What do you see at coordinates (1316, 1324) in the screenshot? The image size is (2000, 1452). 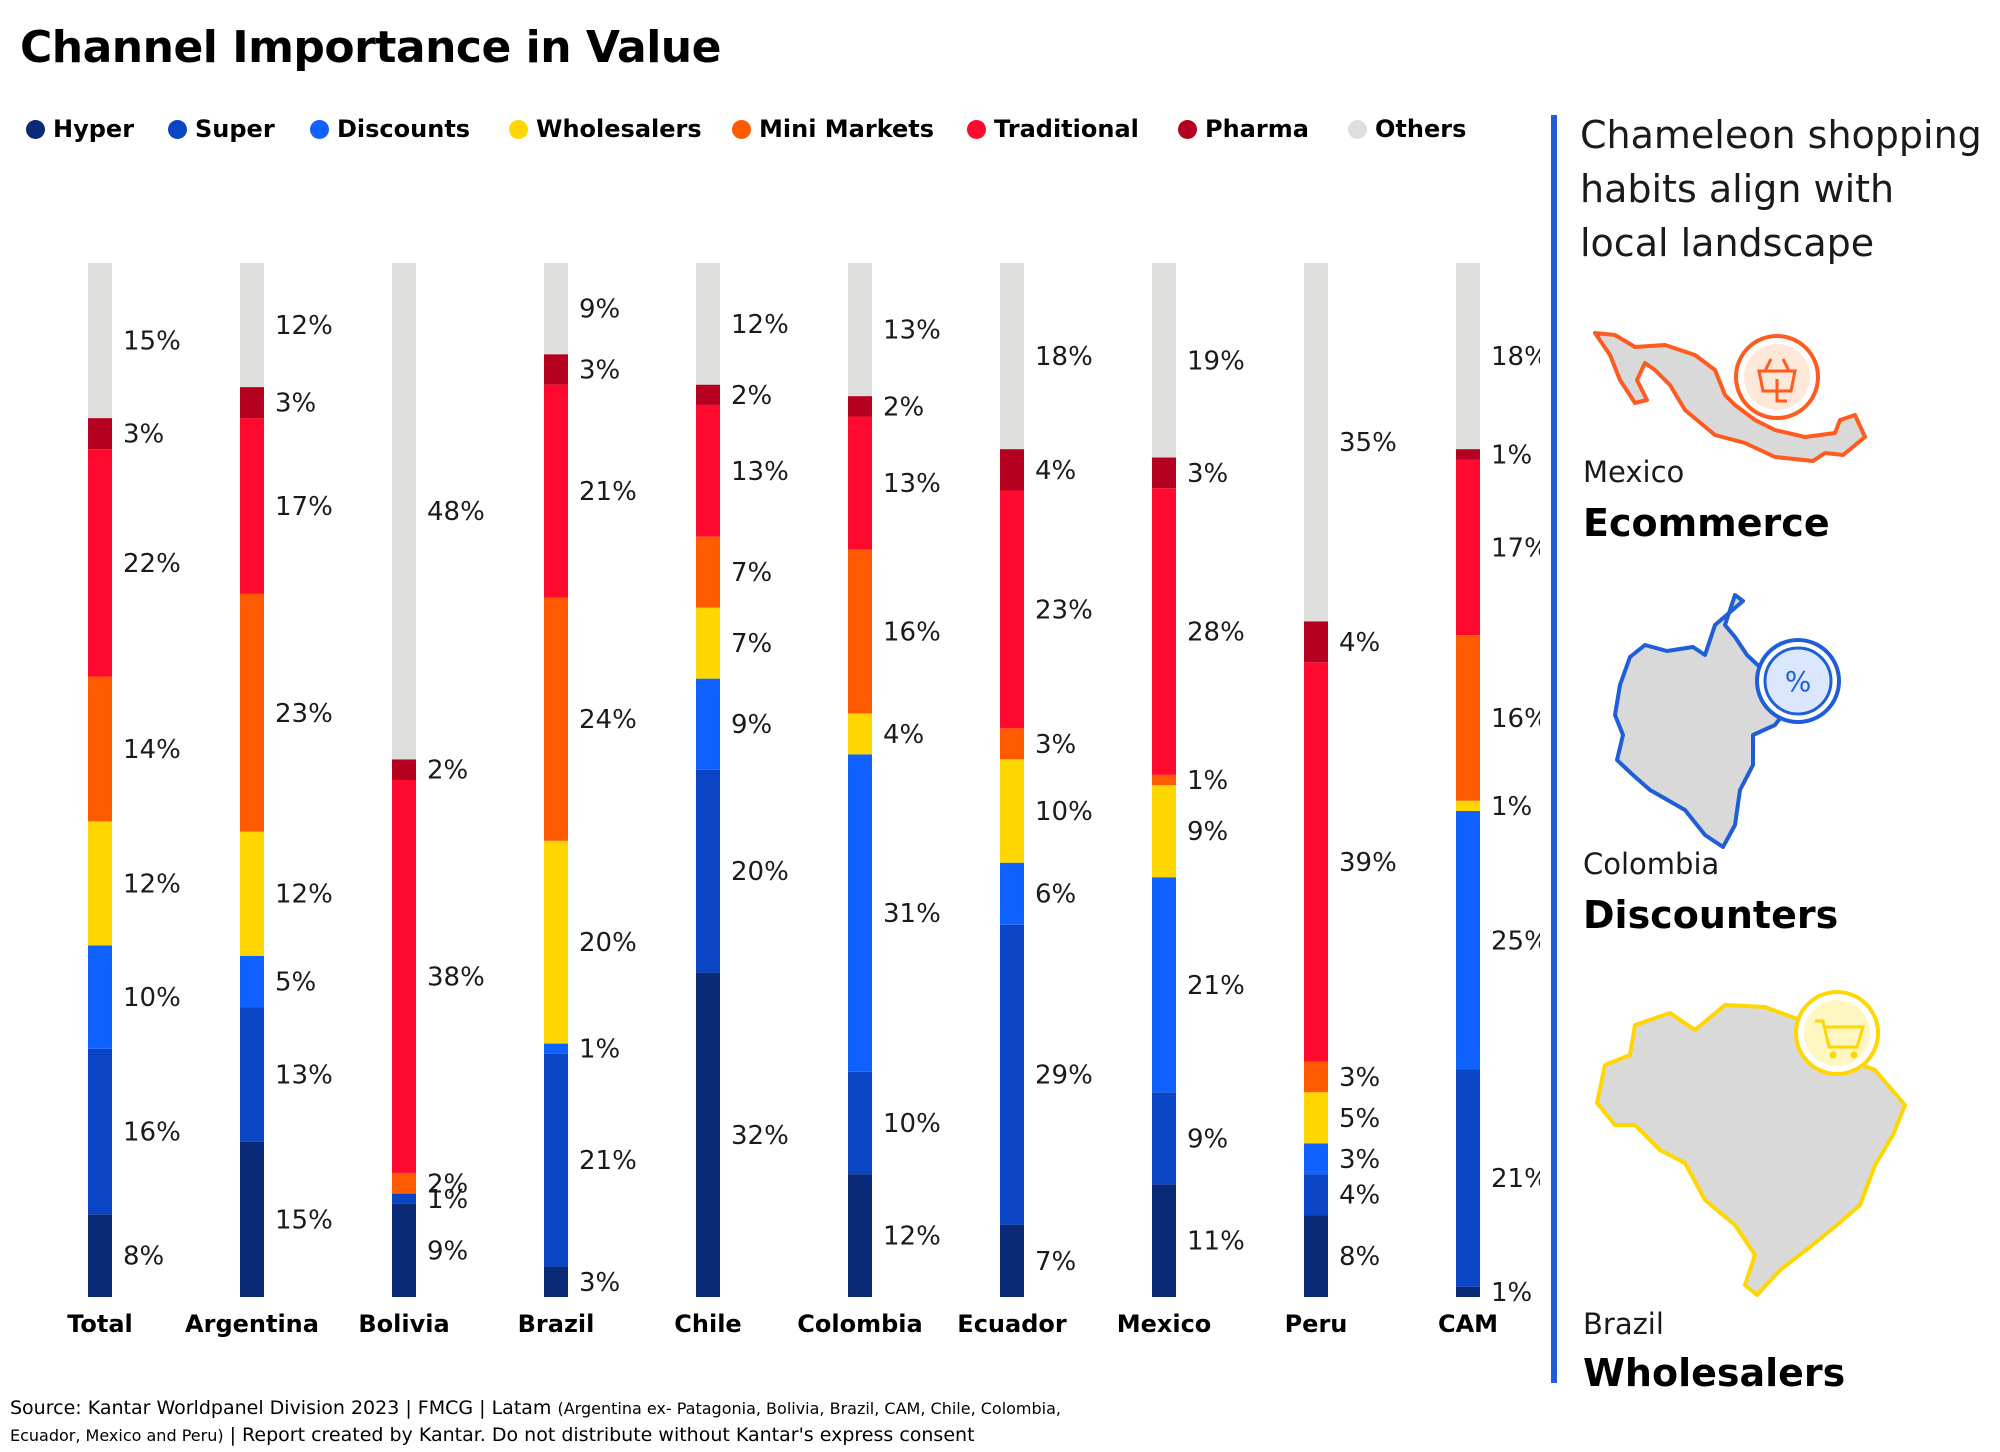 I see `category-label: Peru` at bounding box center [1316, 1324].